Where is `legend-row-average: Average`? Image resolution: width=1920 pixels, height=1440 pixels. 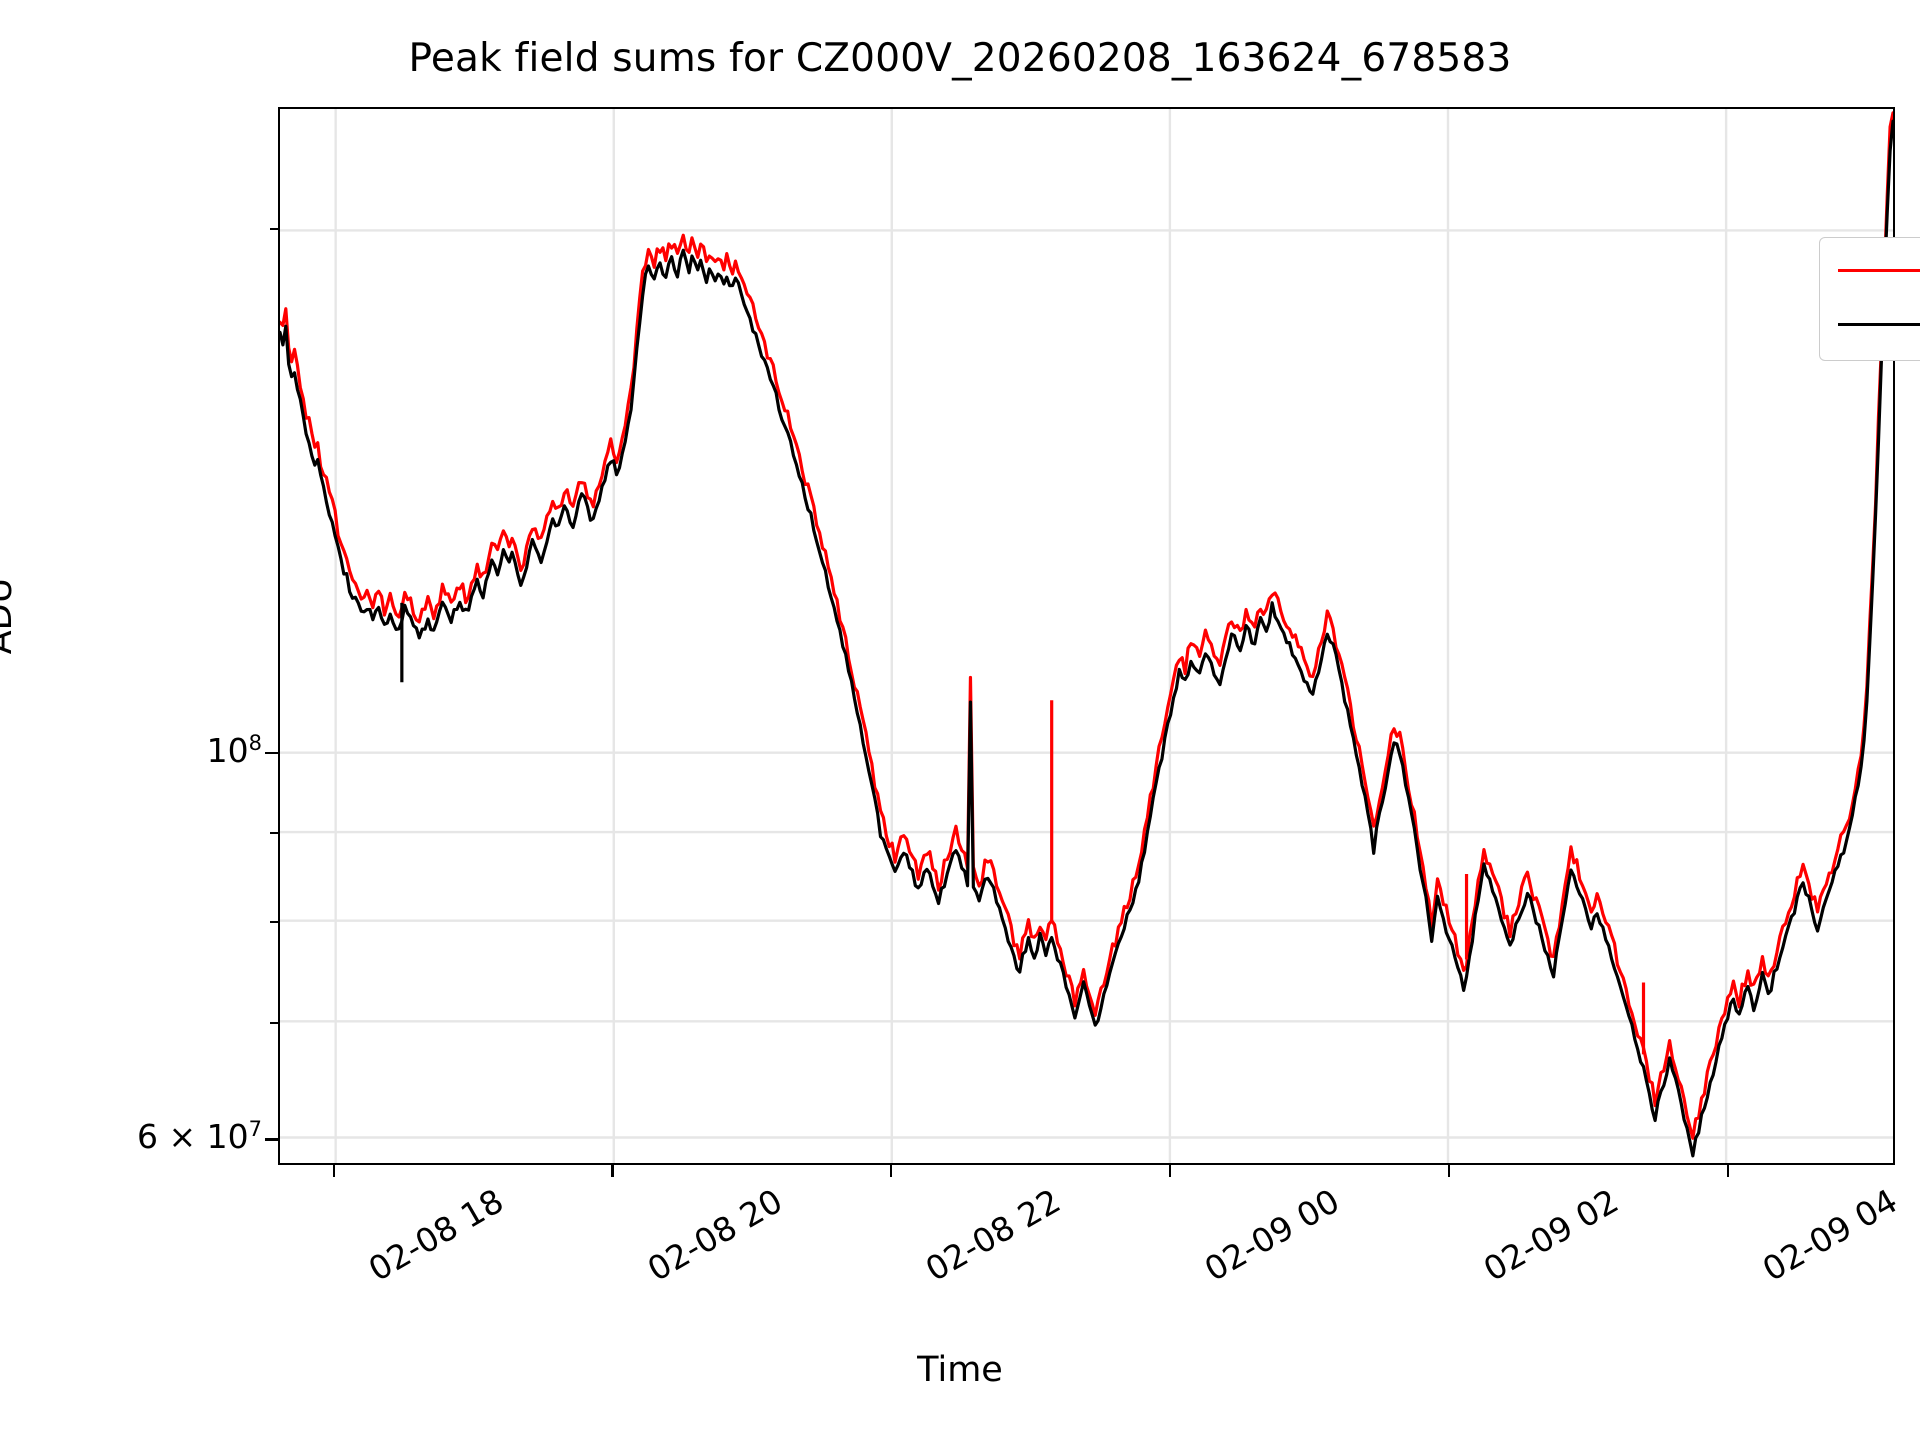 legend-row-average: Average is located at coordinates (1870, 324).